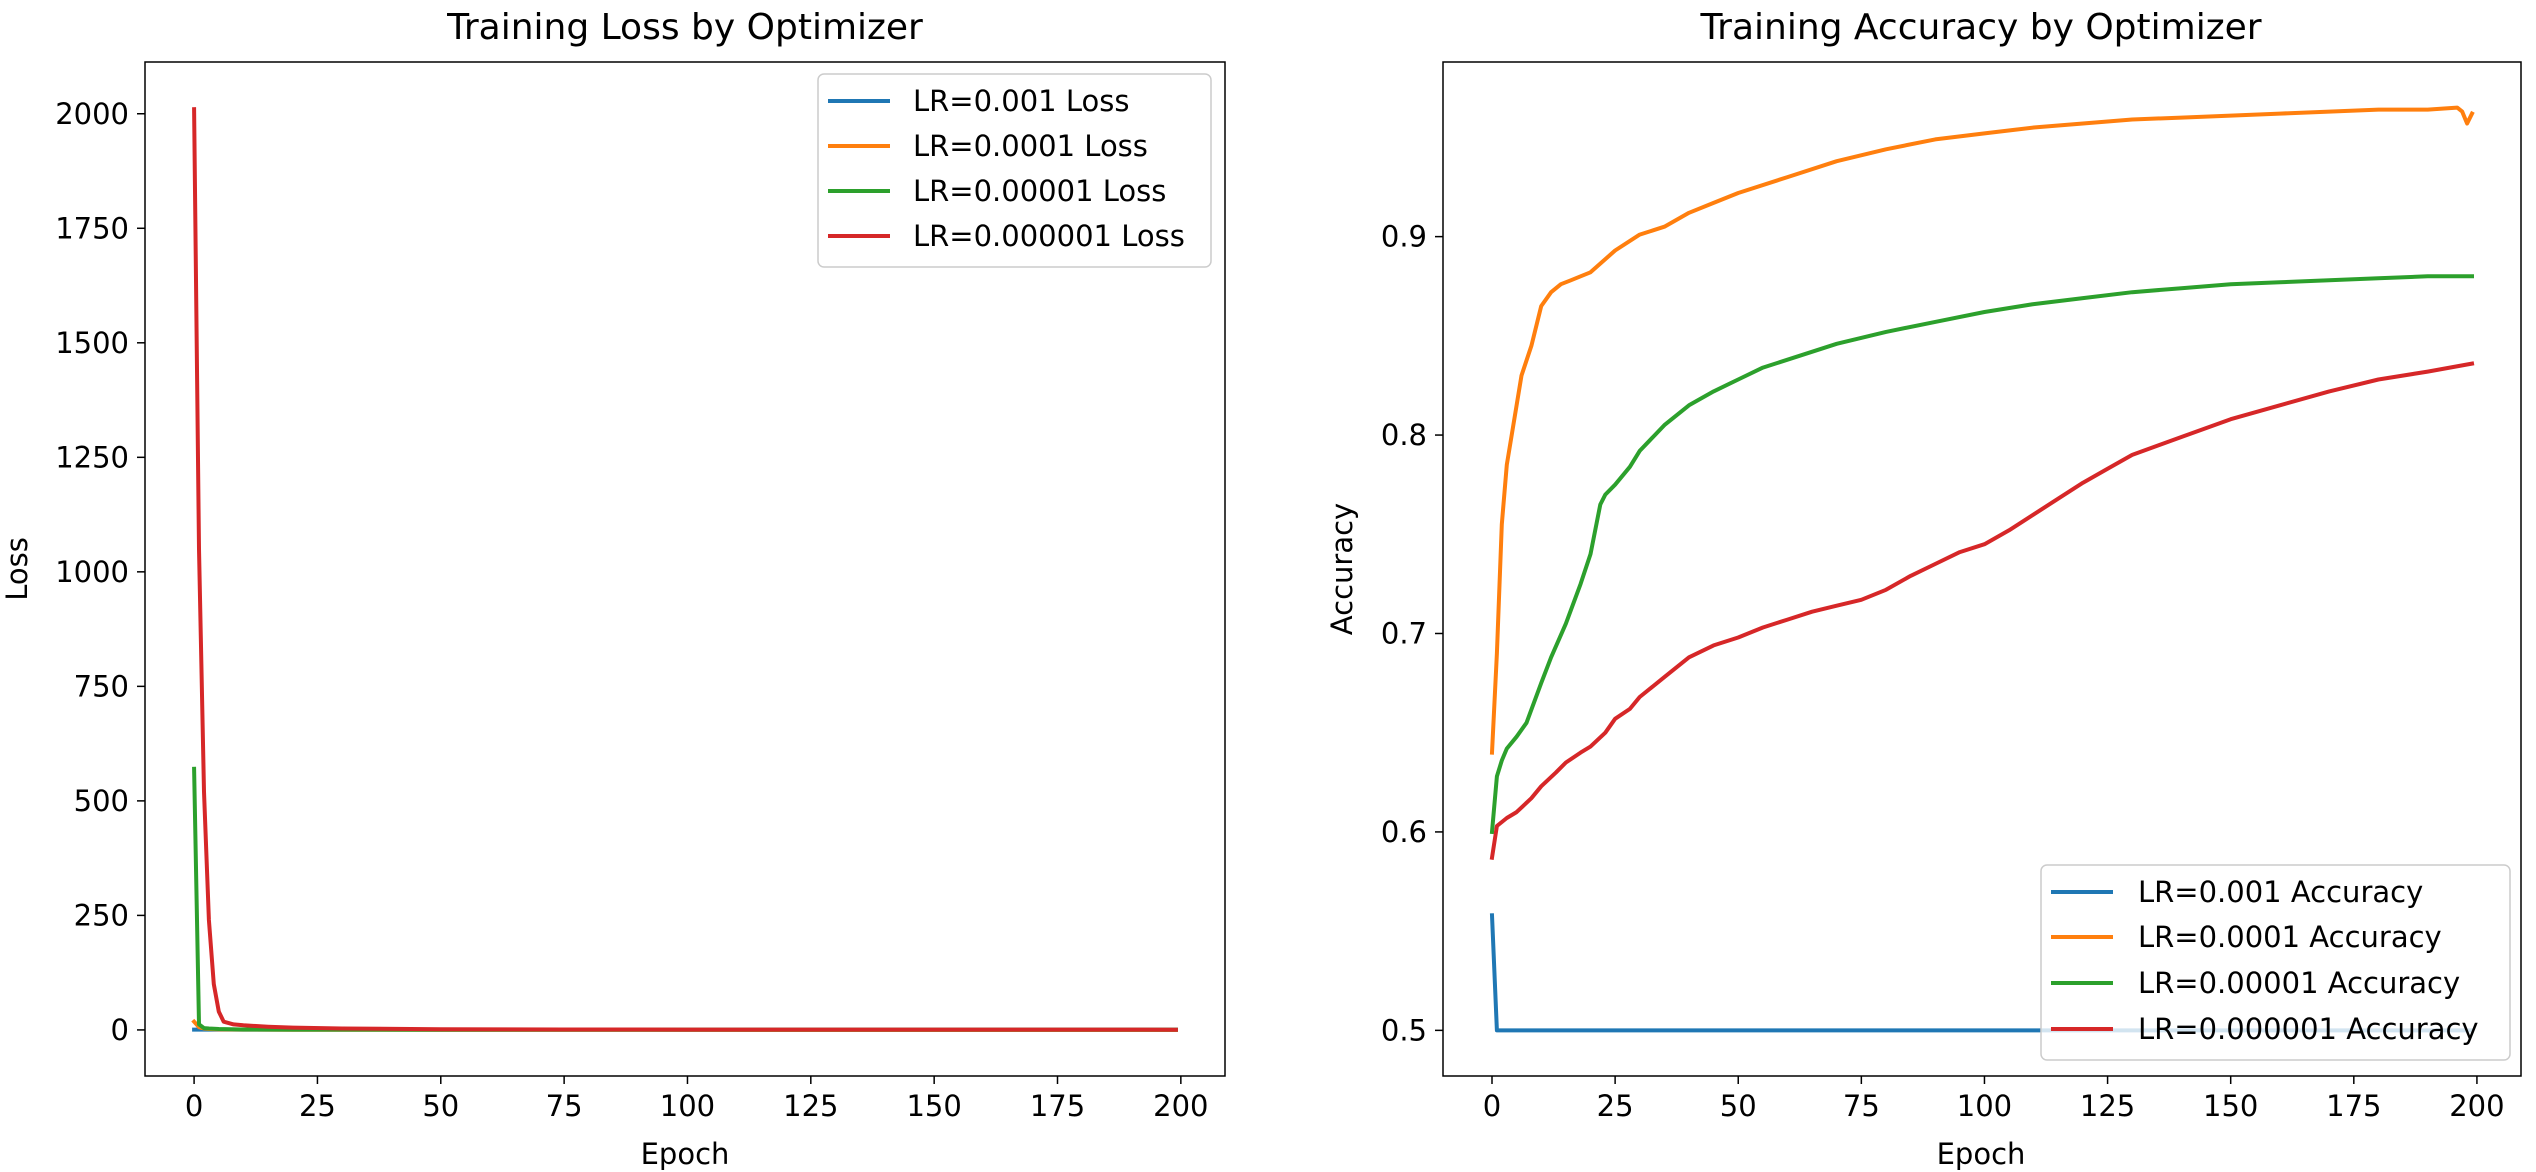  I want to click on accuracy-x-axis-label: Epoch, so click(1981, 1154).